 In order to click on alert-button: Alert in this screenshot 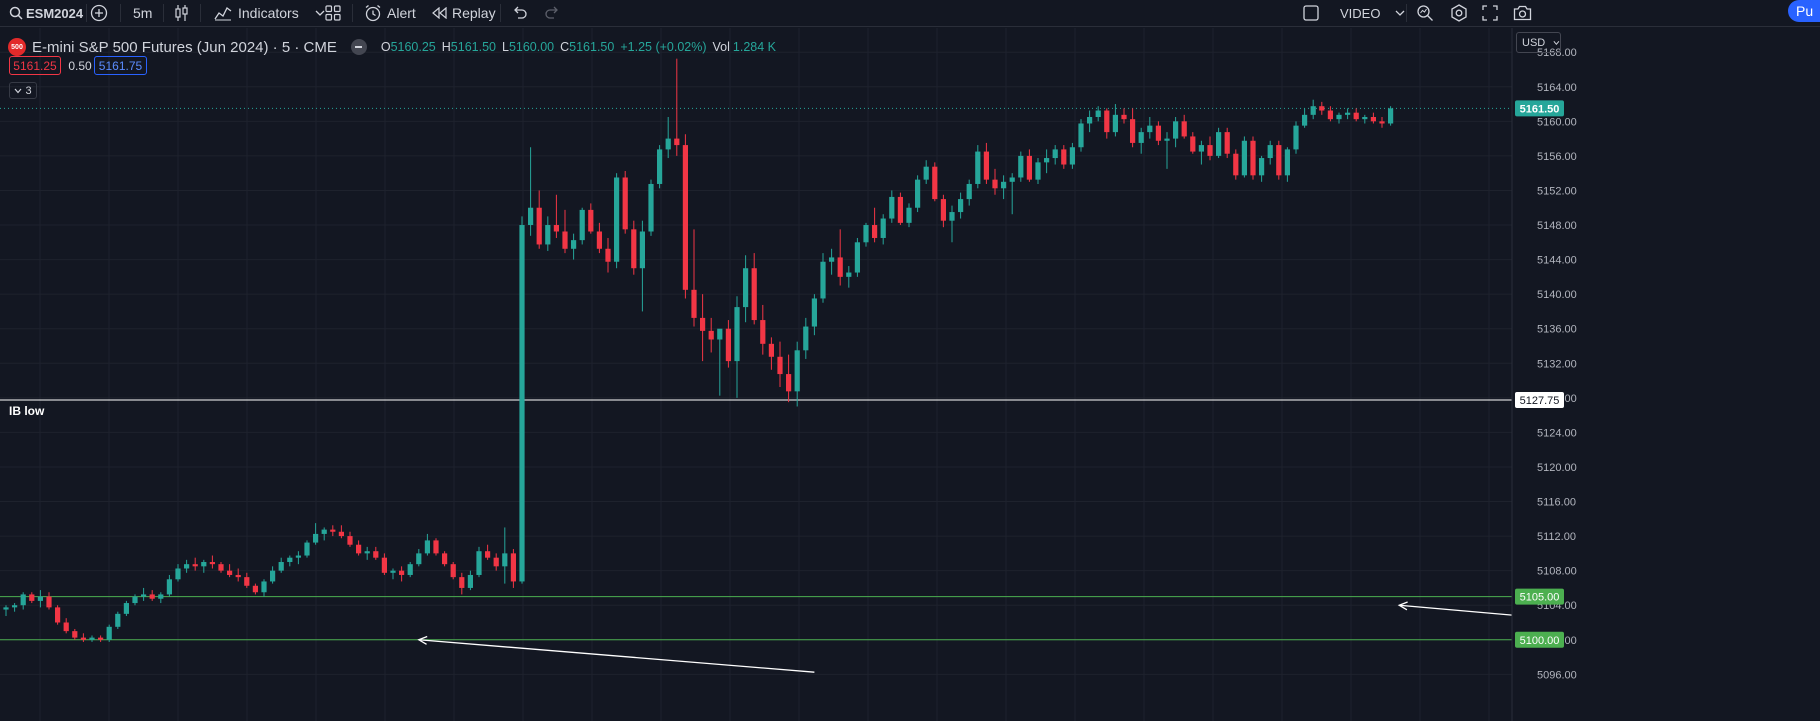, I will do `click(390, 13)`.